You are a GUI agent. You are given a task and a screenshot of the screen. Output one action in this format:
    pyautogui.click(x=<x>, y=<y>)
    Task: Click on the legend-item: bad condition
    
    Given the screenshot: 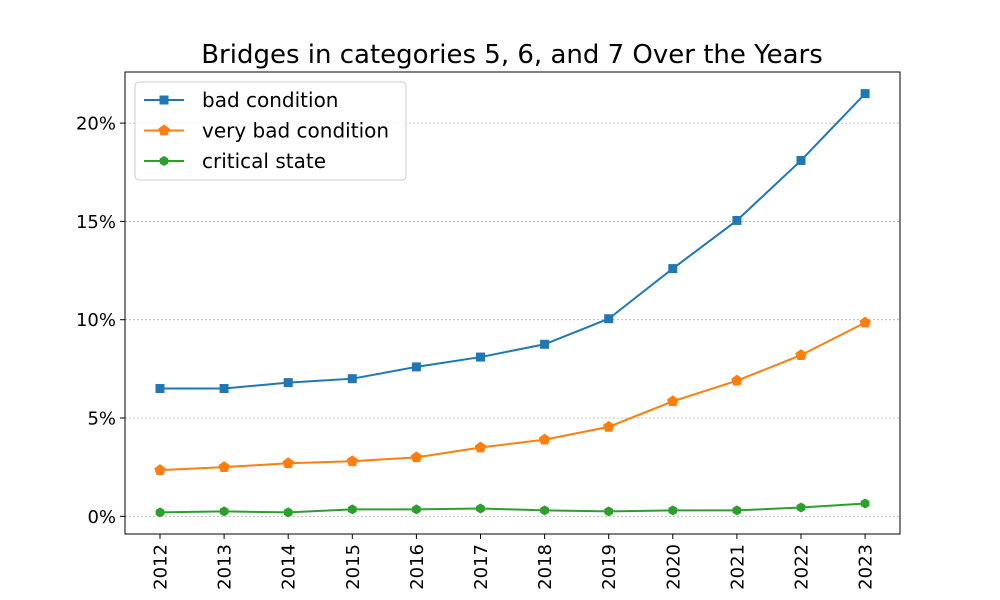 What is the action you would take?
    pyautogui.click(x=241, y=100)
    